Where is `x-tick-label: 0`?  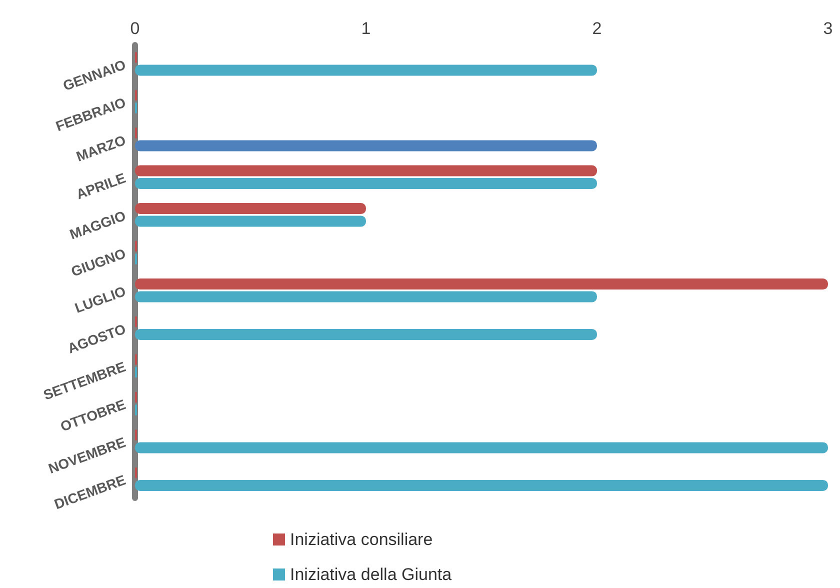 x-tick-label: 0 is located at coordinates (135, 28).